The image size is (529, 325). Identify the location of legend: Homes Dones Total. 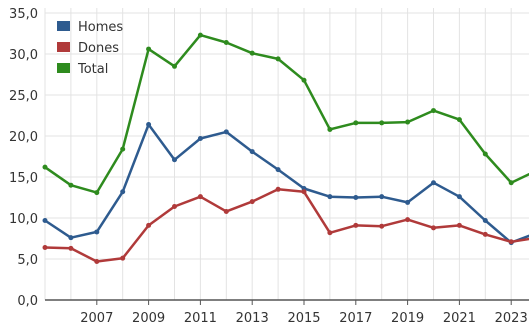
(90, 48).